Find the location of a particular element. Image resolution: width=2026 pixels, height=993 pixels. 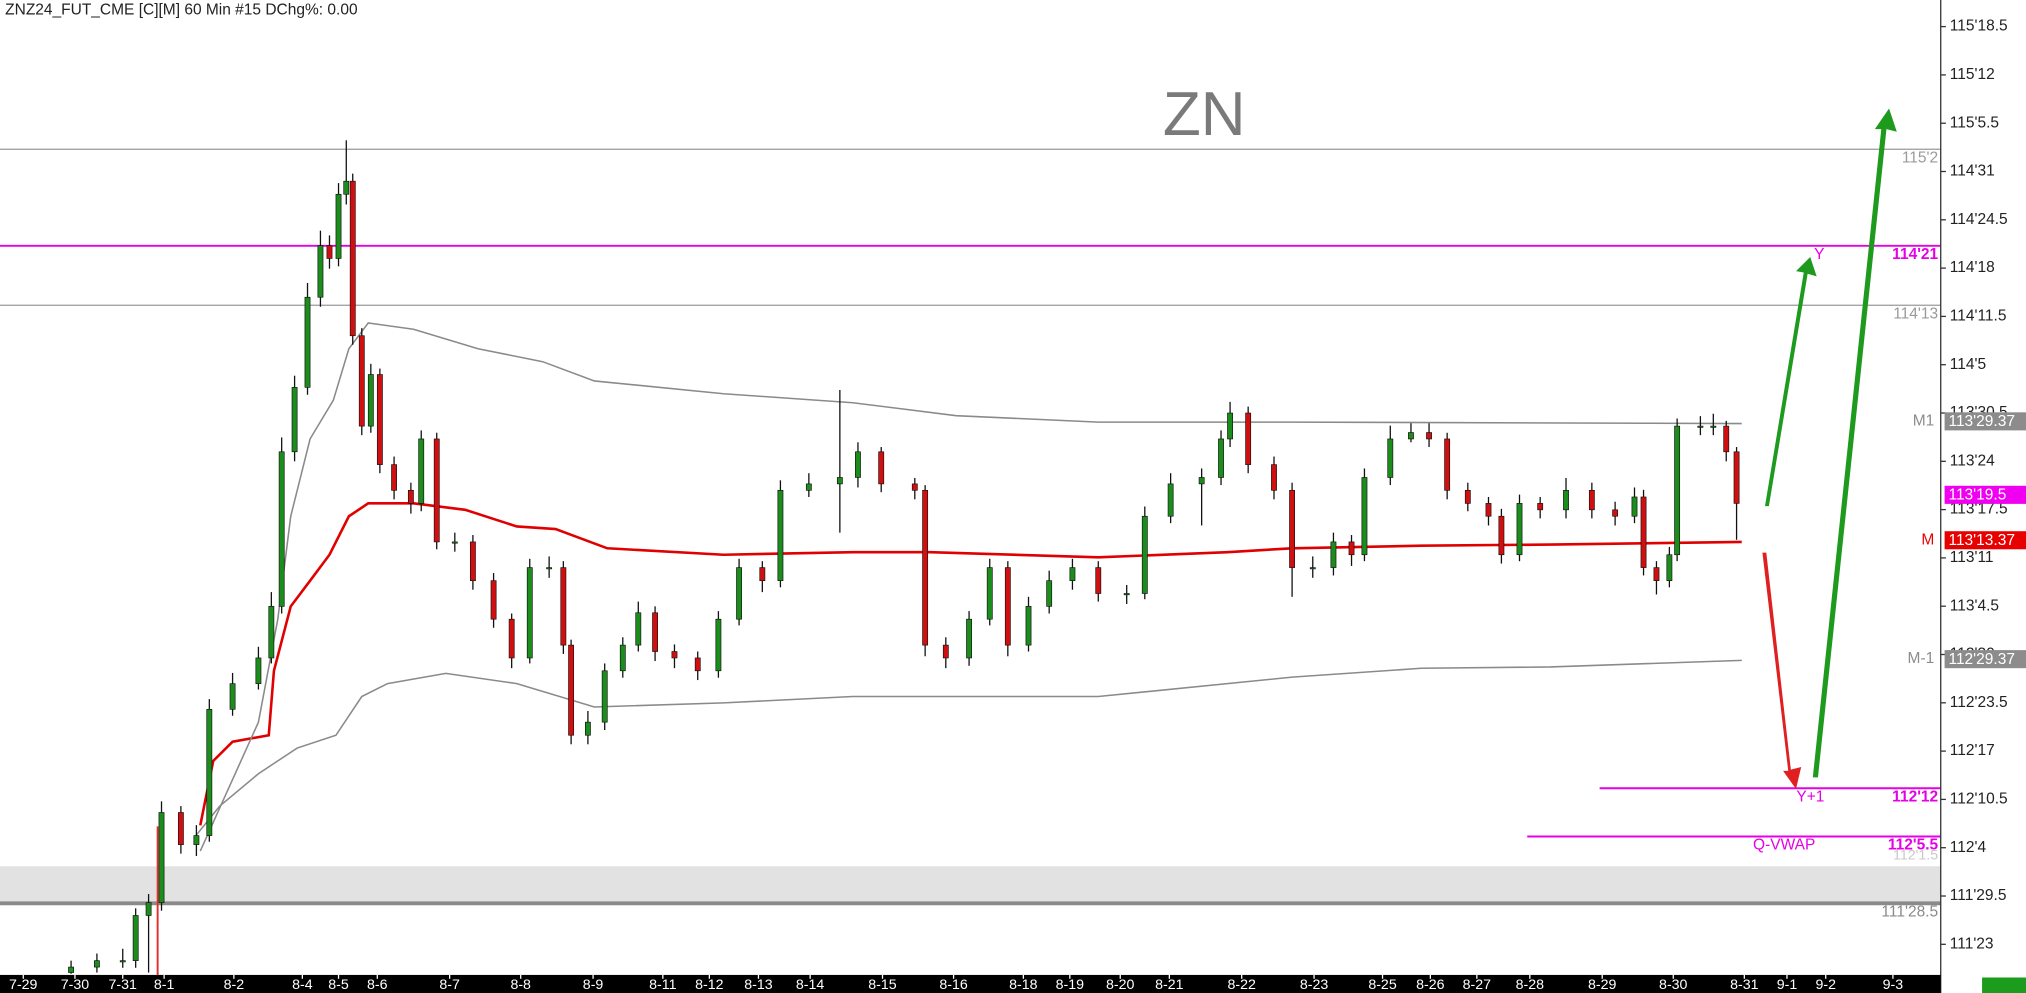

x-tick-label: 8-25 is located at coordinates (1382, 985).